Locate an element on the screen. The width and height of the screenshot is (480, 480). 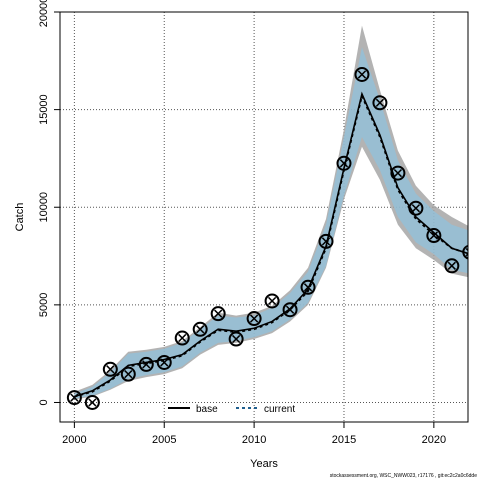
x-tick-label: 2005 is located at coordinates (164, 440).